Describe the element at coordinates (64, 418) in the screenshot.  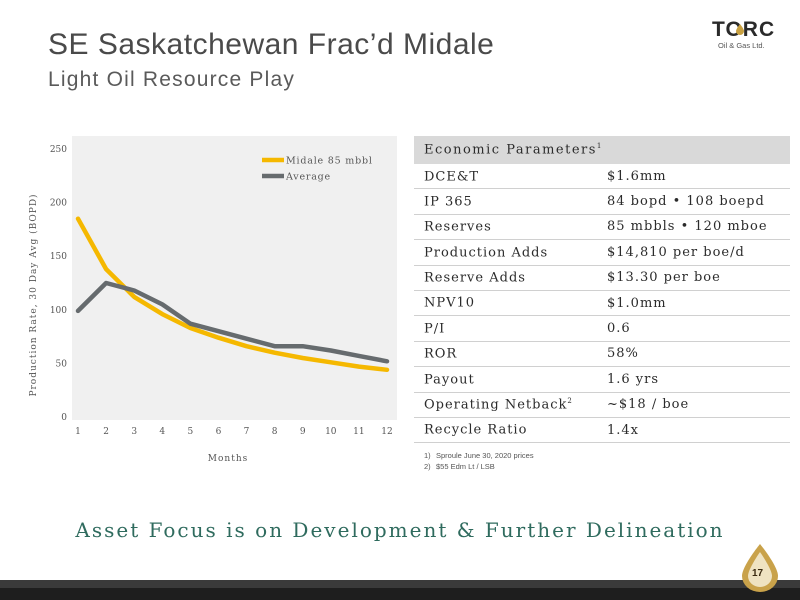
I see `y-tick-label: 0` at that location.